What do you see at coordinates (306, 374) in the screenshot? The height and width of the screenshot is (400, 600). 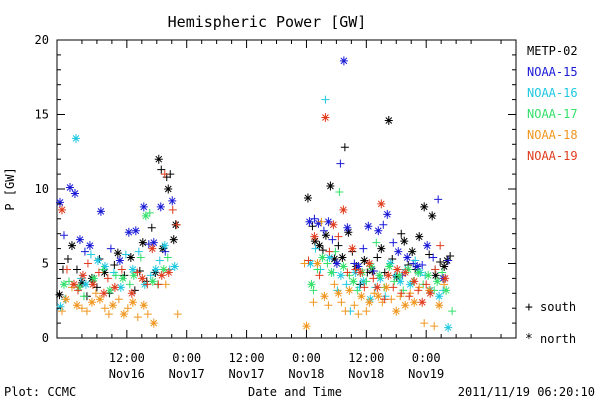 I see `x-tick-label-date: Nov18` at bounding box center [306, 374].